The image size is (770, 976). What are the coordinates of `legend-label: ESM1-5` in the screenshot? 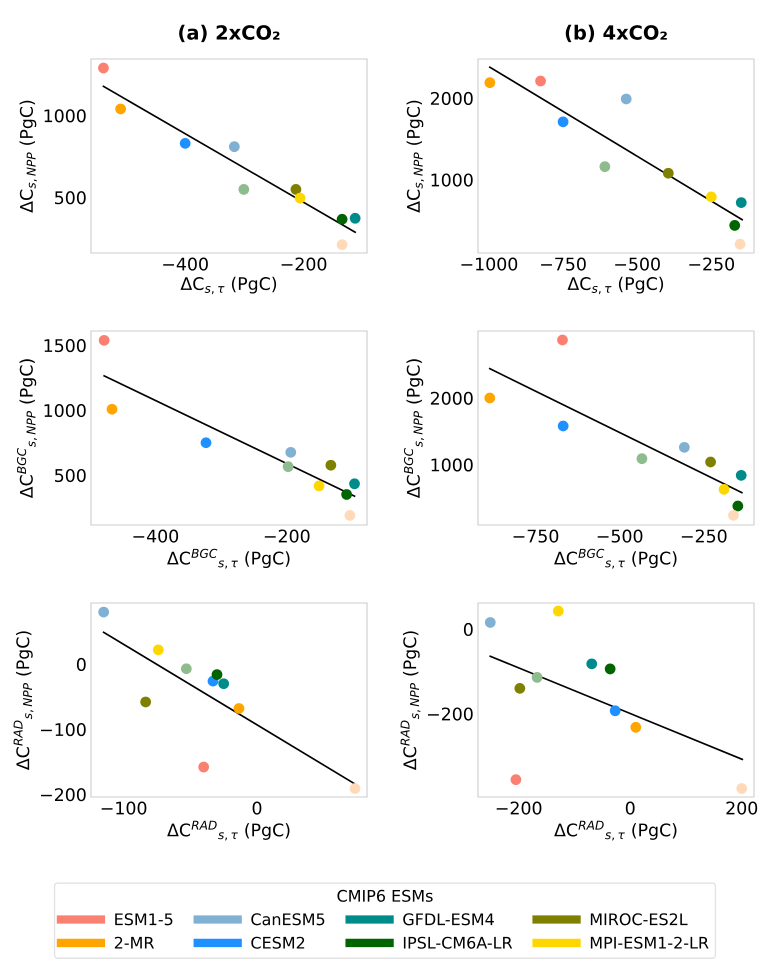 It's located at (143, 919).